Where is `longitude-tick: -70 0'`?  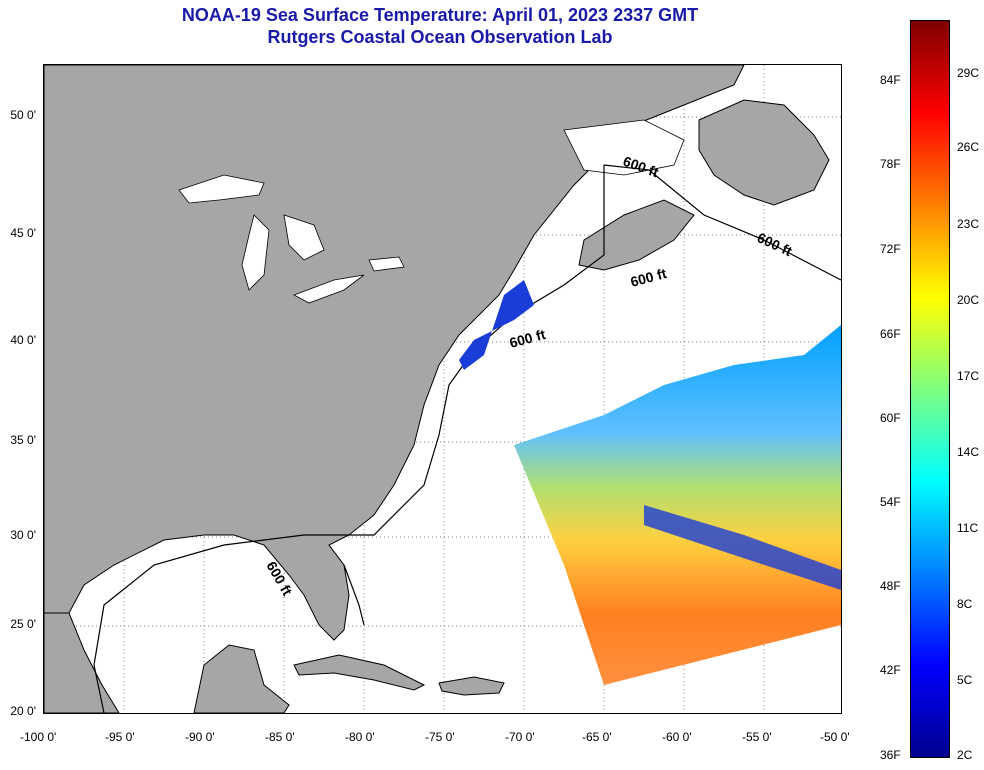
longitude-tick: -70 0' is located at coordinates (520, 737).